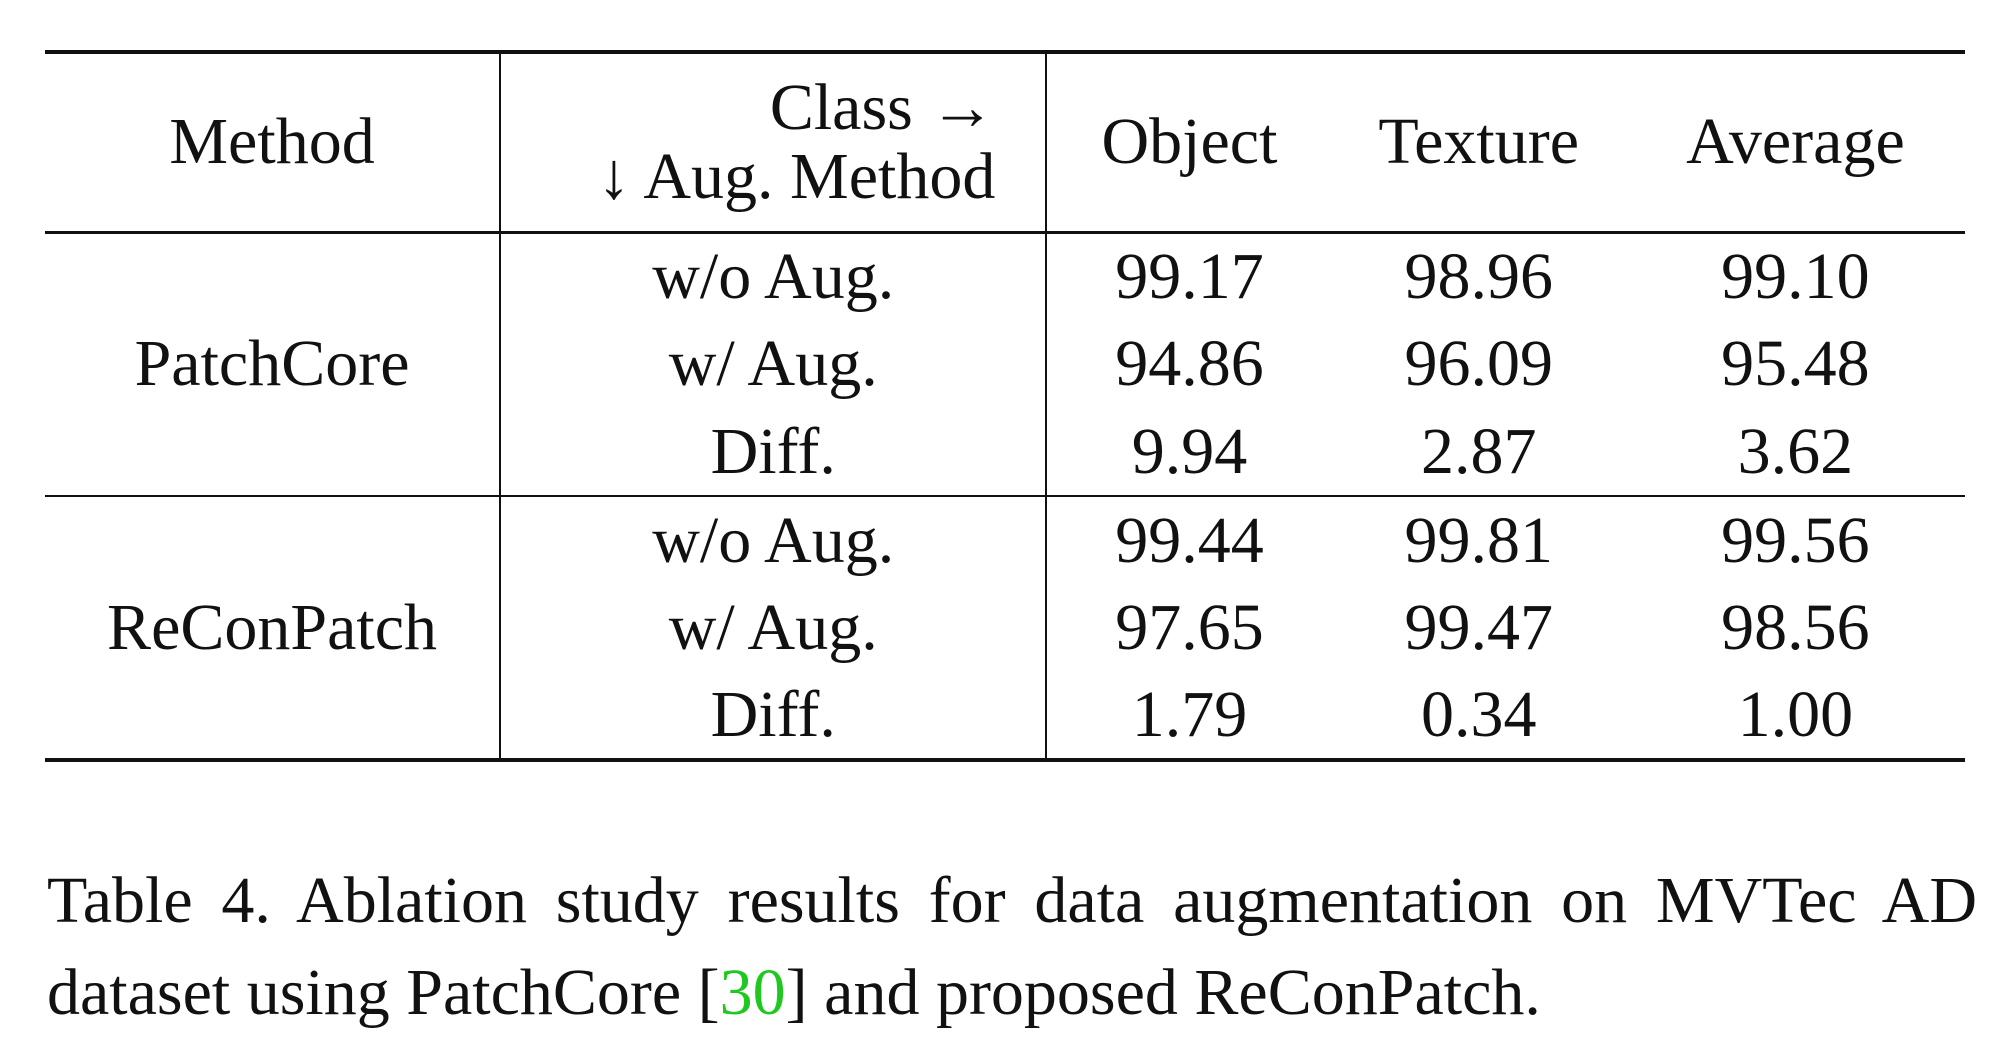 This screenshot has width=2000, height=1048. What do you see at coordinates (1189, 363) in the screenshot?
I see `object-cell: 94.86` at bounding box center [1189, 363].